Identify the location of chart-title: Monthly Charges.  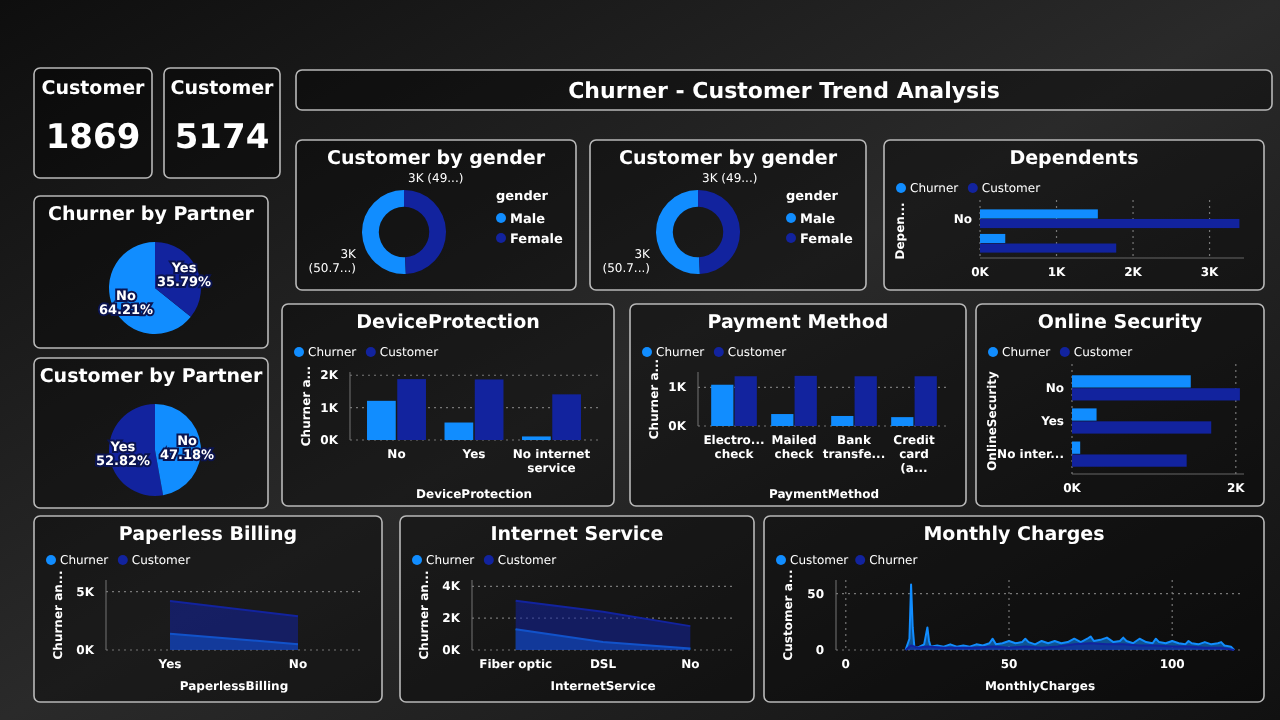
(1014, 535).